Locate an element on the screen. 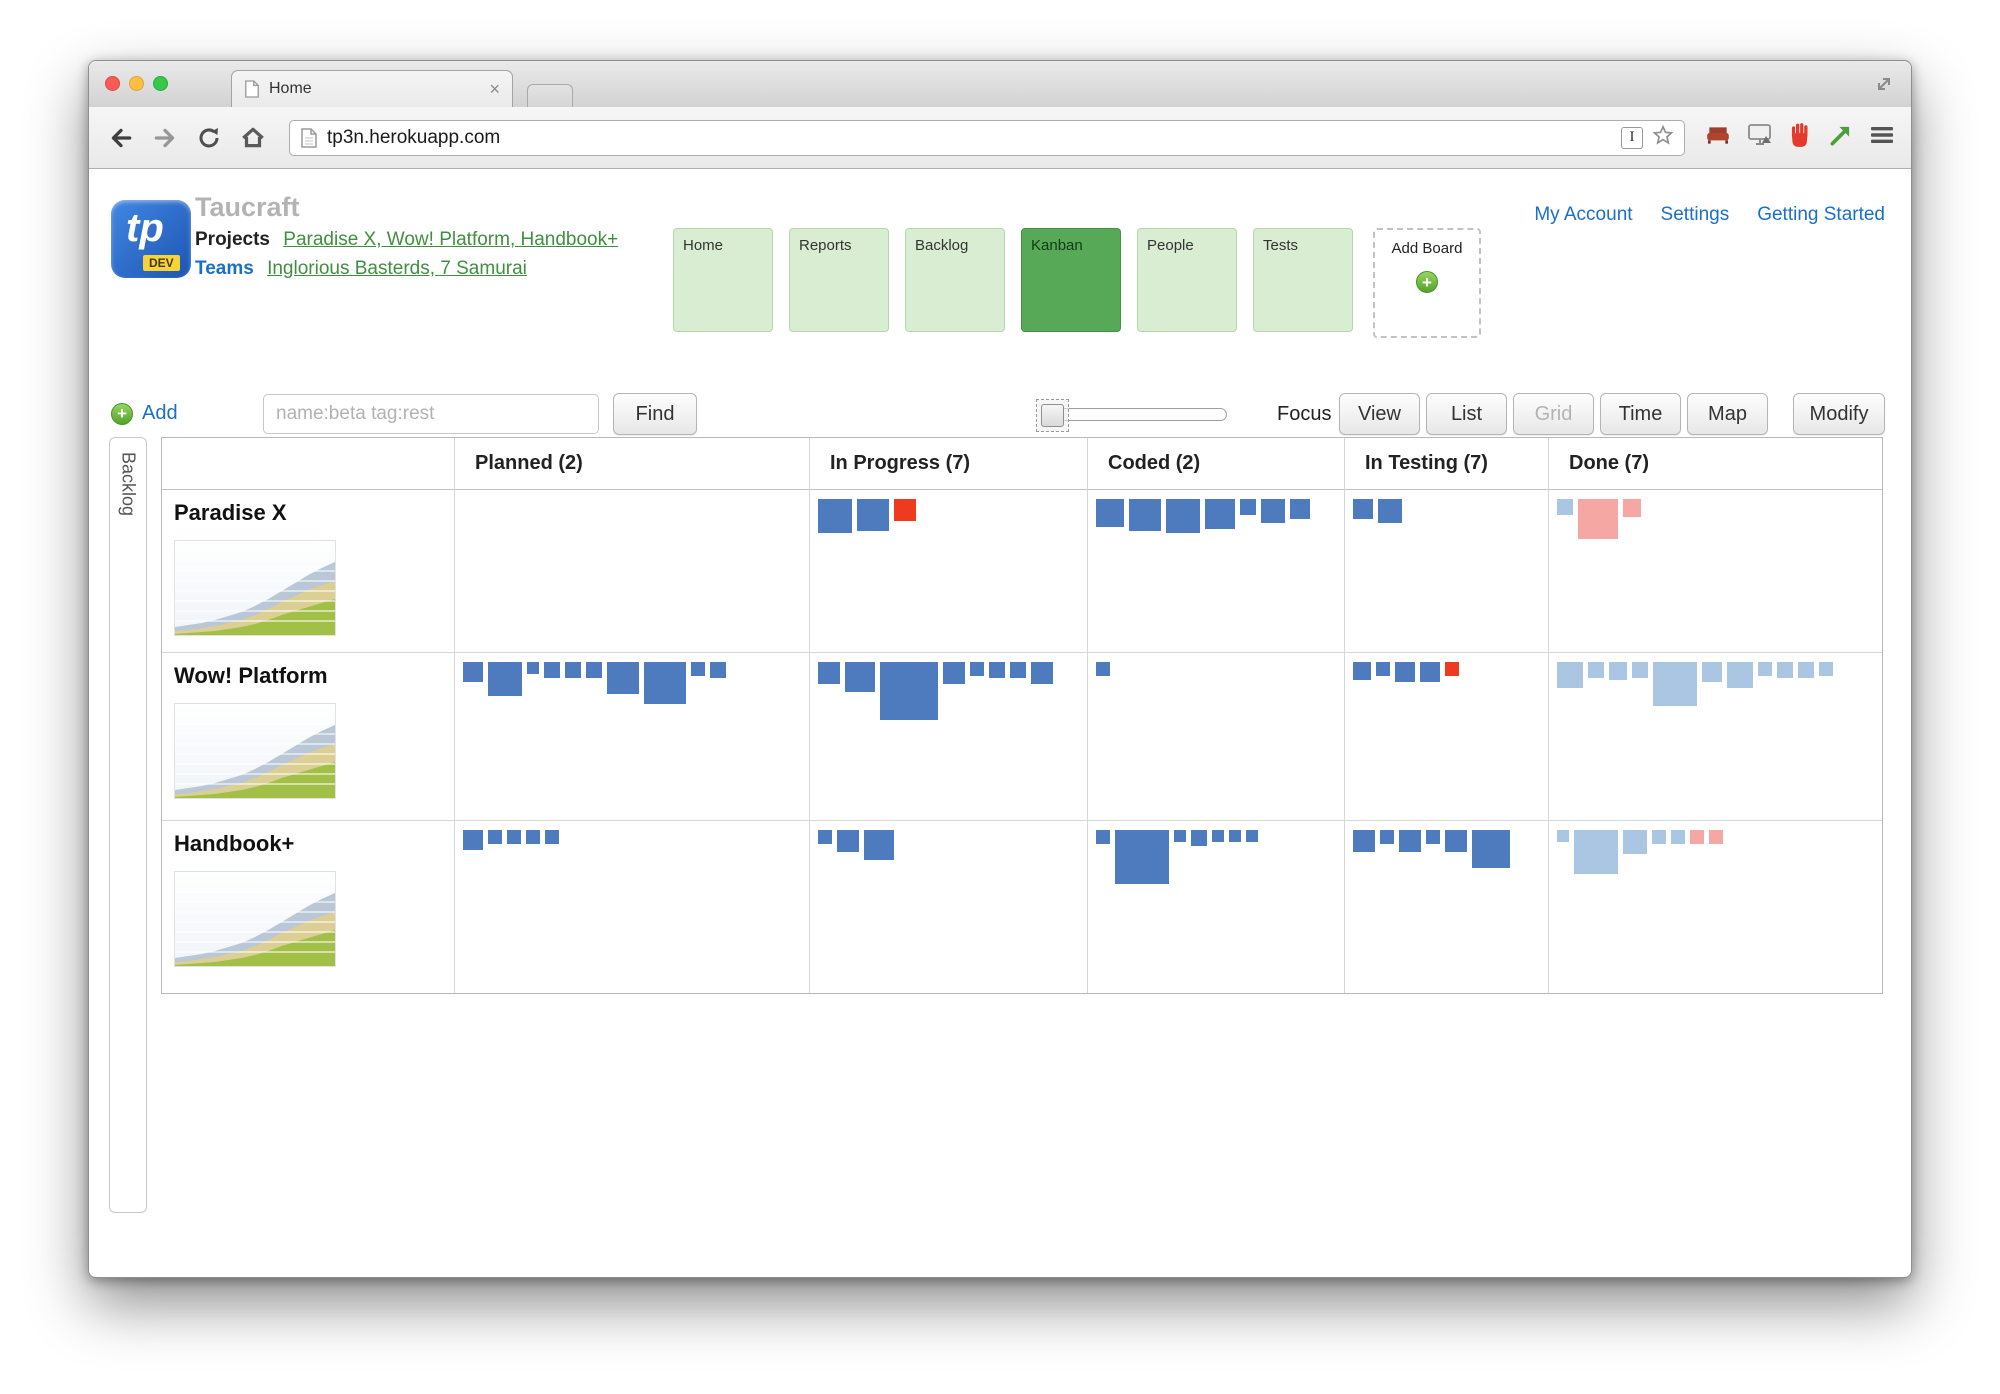 This screenshot has height=1394, width=2000. zoom-slider is located at coordinates (1131, 415).